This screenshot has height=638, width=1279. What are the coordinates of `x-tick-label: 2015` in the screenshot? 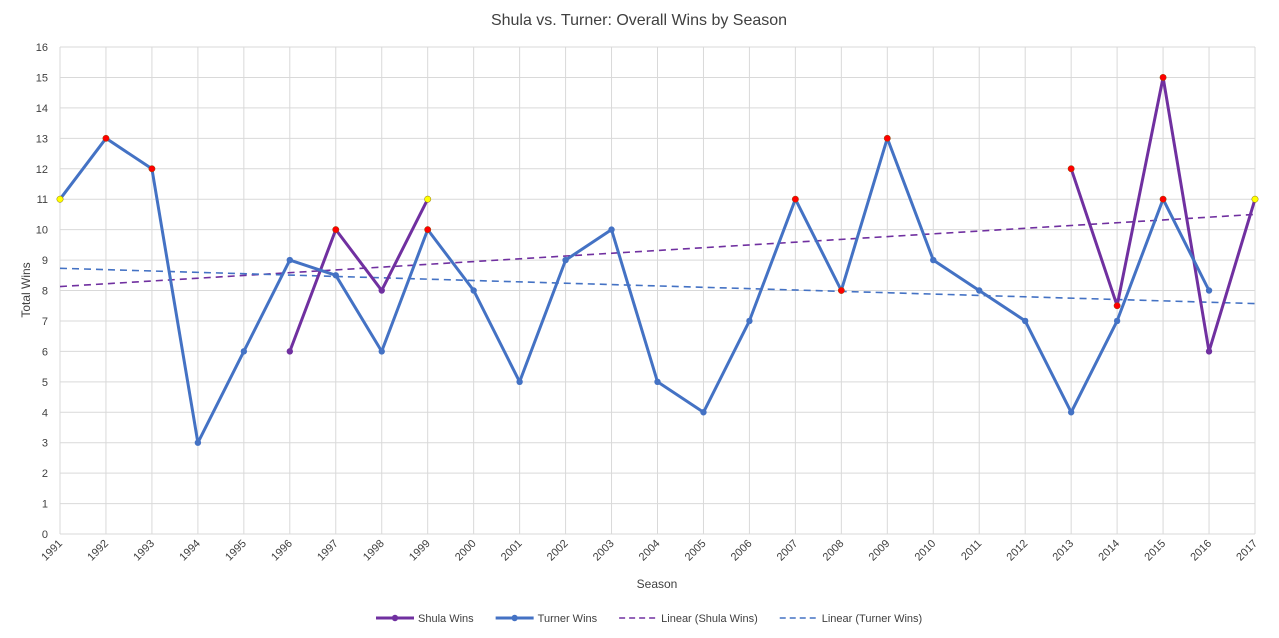 It's located at (1155, 551).